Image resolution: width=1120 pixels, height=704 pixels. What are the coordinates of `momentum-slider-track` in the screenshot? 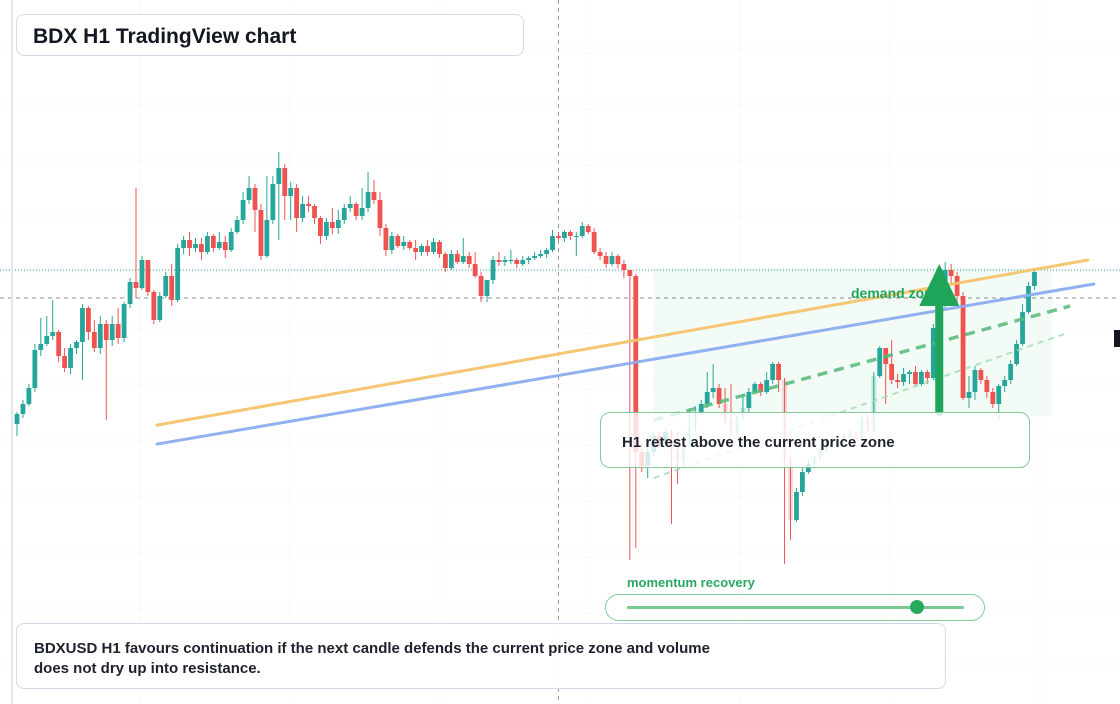 It's located at (795, 607).